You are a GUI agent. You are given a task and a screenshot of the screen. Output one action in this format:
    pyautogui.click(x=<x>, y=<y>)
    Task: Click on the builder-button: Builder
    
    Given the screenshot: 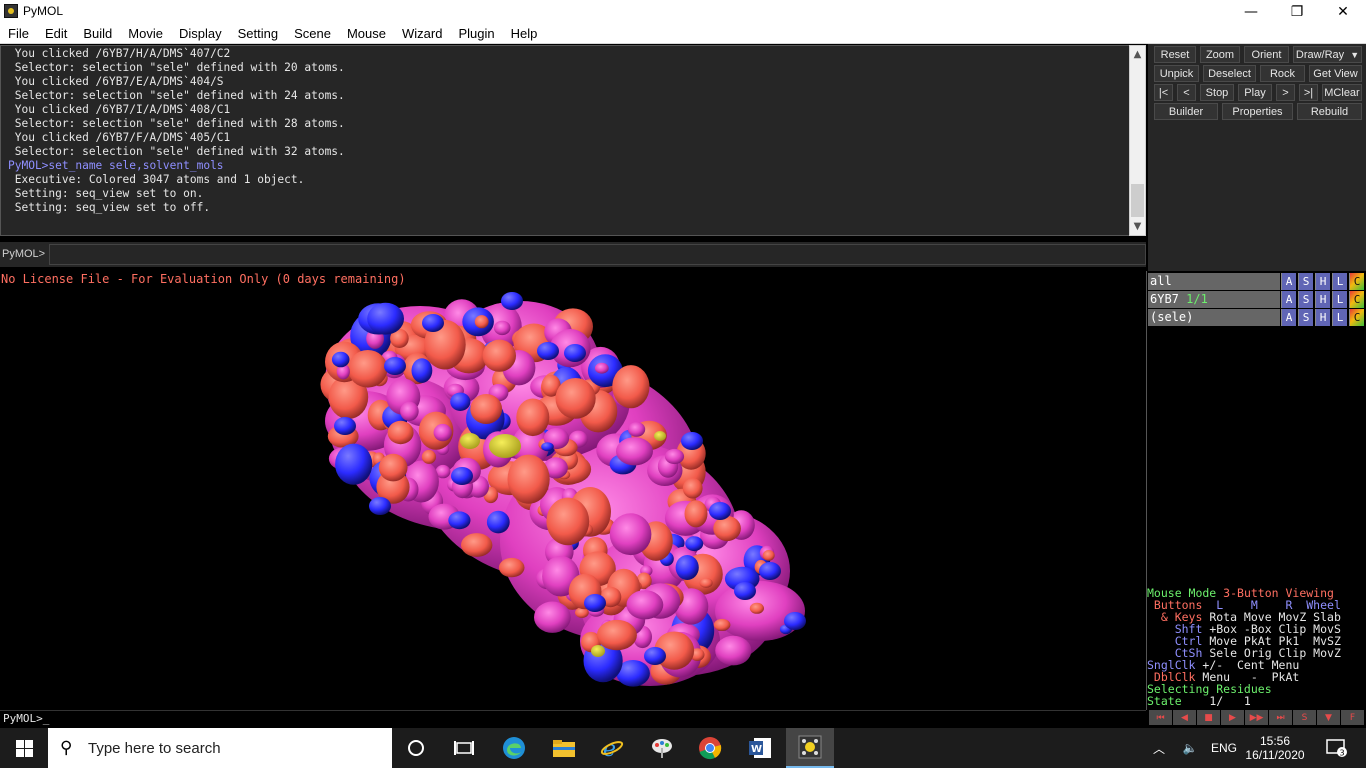 What is the action you would take?
    pyautogui.click(x=1186, y=111)
    